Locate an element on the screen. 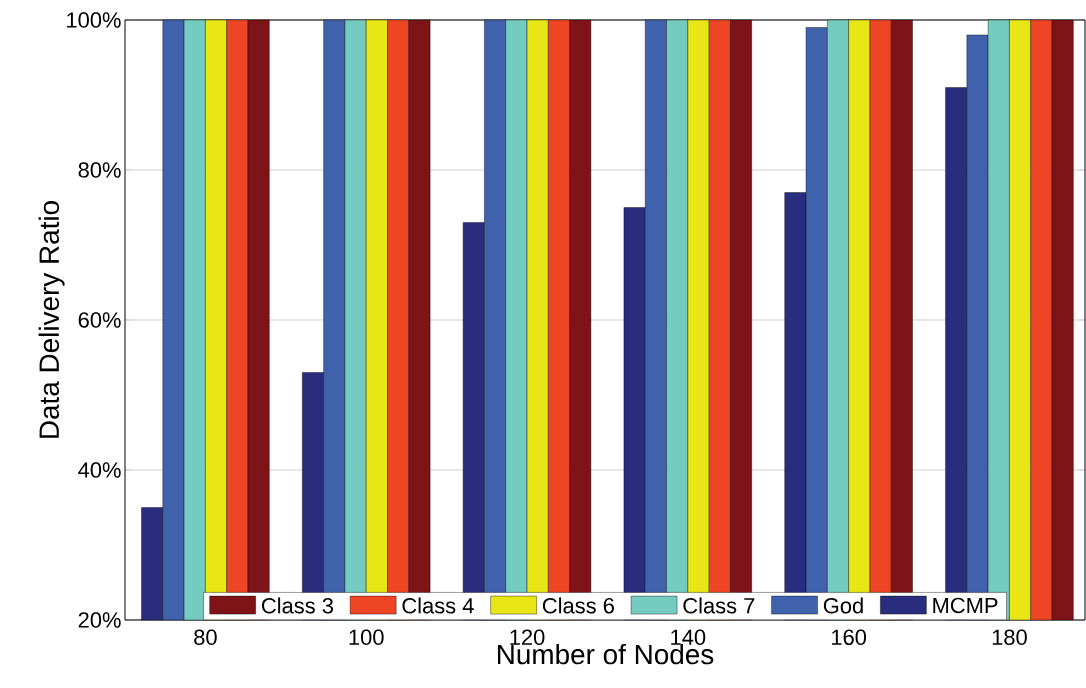 The width and height of the screenshot is (1086, 688). x-tick-label: 120 is located at coordinates (527, 637).